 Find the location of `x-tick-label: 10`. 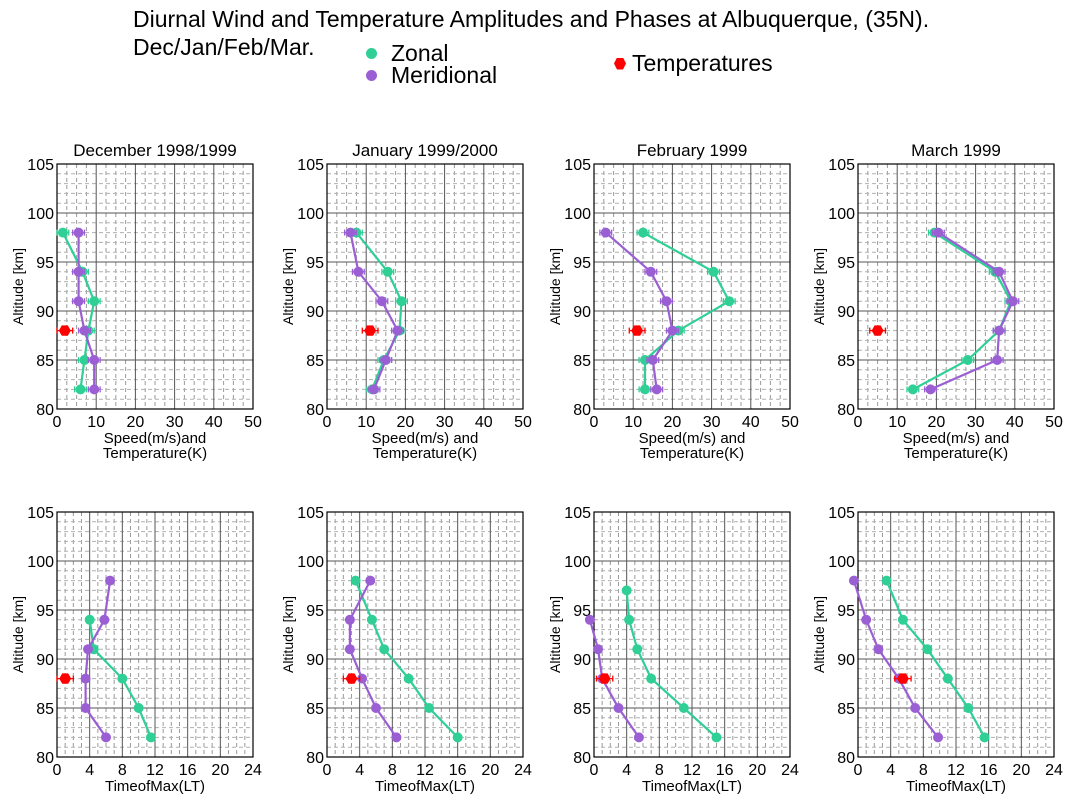

x-tick-label: 10 is located at coordinates (96, 422).